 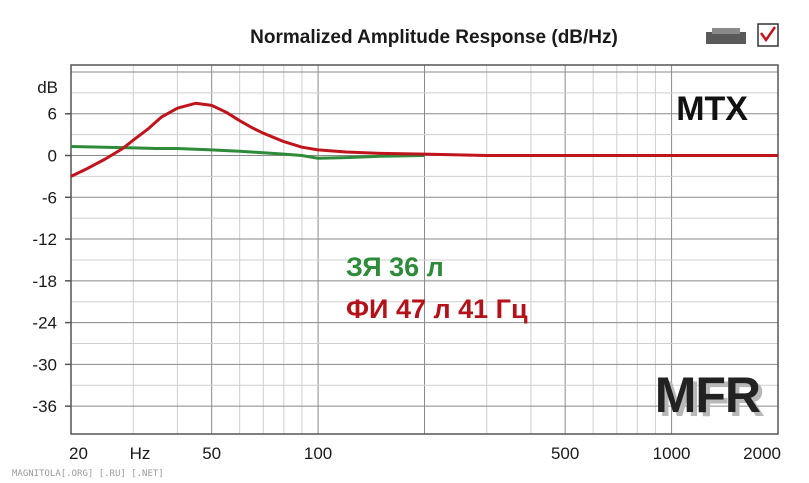 I want to click on toolbar-icons, so click(x=742, y=35).